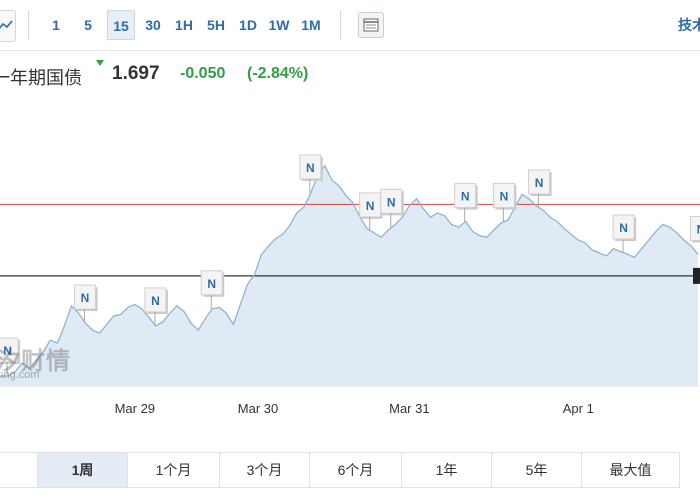 This screenshot has height=500, width=700. Describe the element at coordinates (56, 25) in the screenshot. I see `interval-1: 1` at that location.